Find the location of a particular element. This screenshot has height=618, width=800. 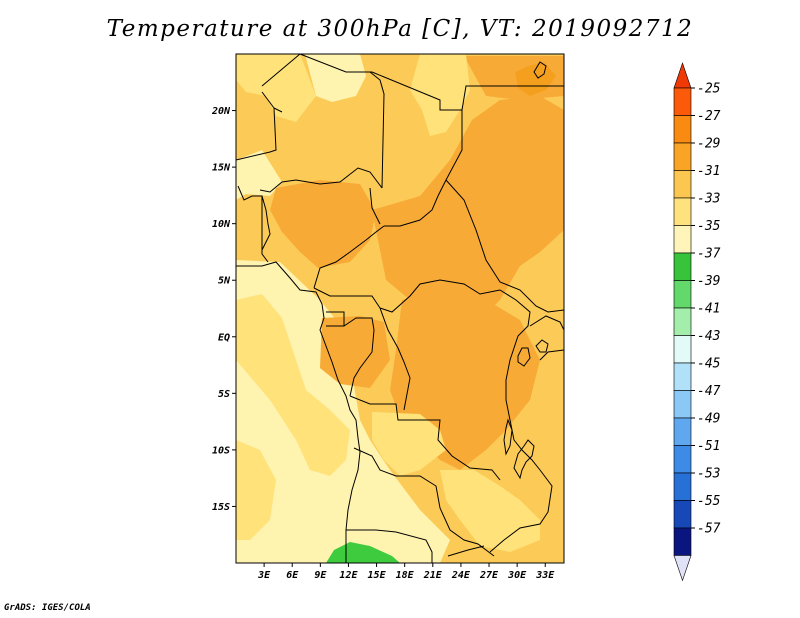

colorbar-label: -25 is located at coordinates (709, 89).